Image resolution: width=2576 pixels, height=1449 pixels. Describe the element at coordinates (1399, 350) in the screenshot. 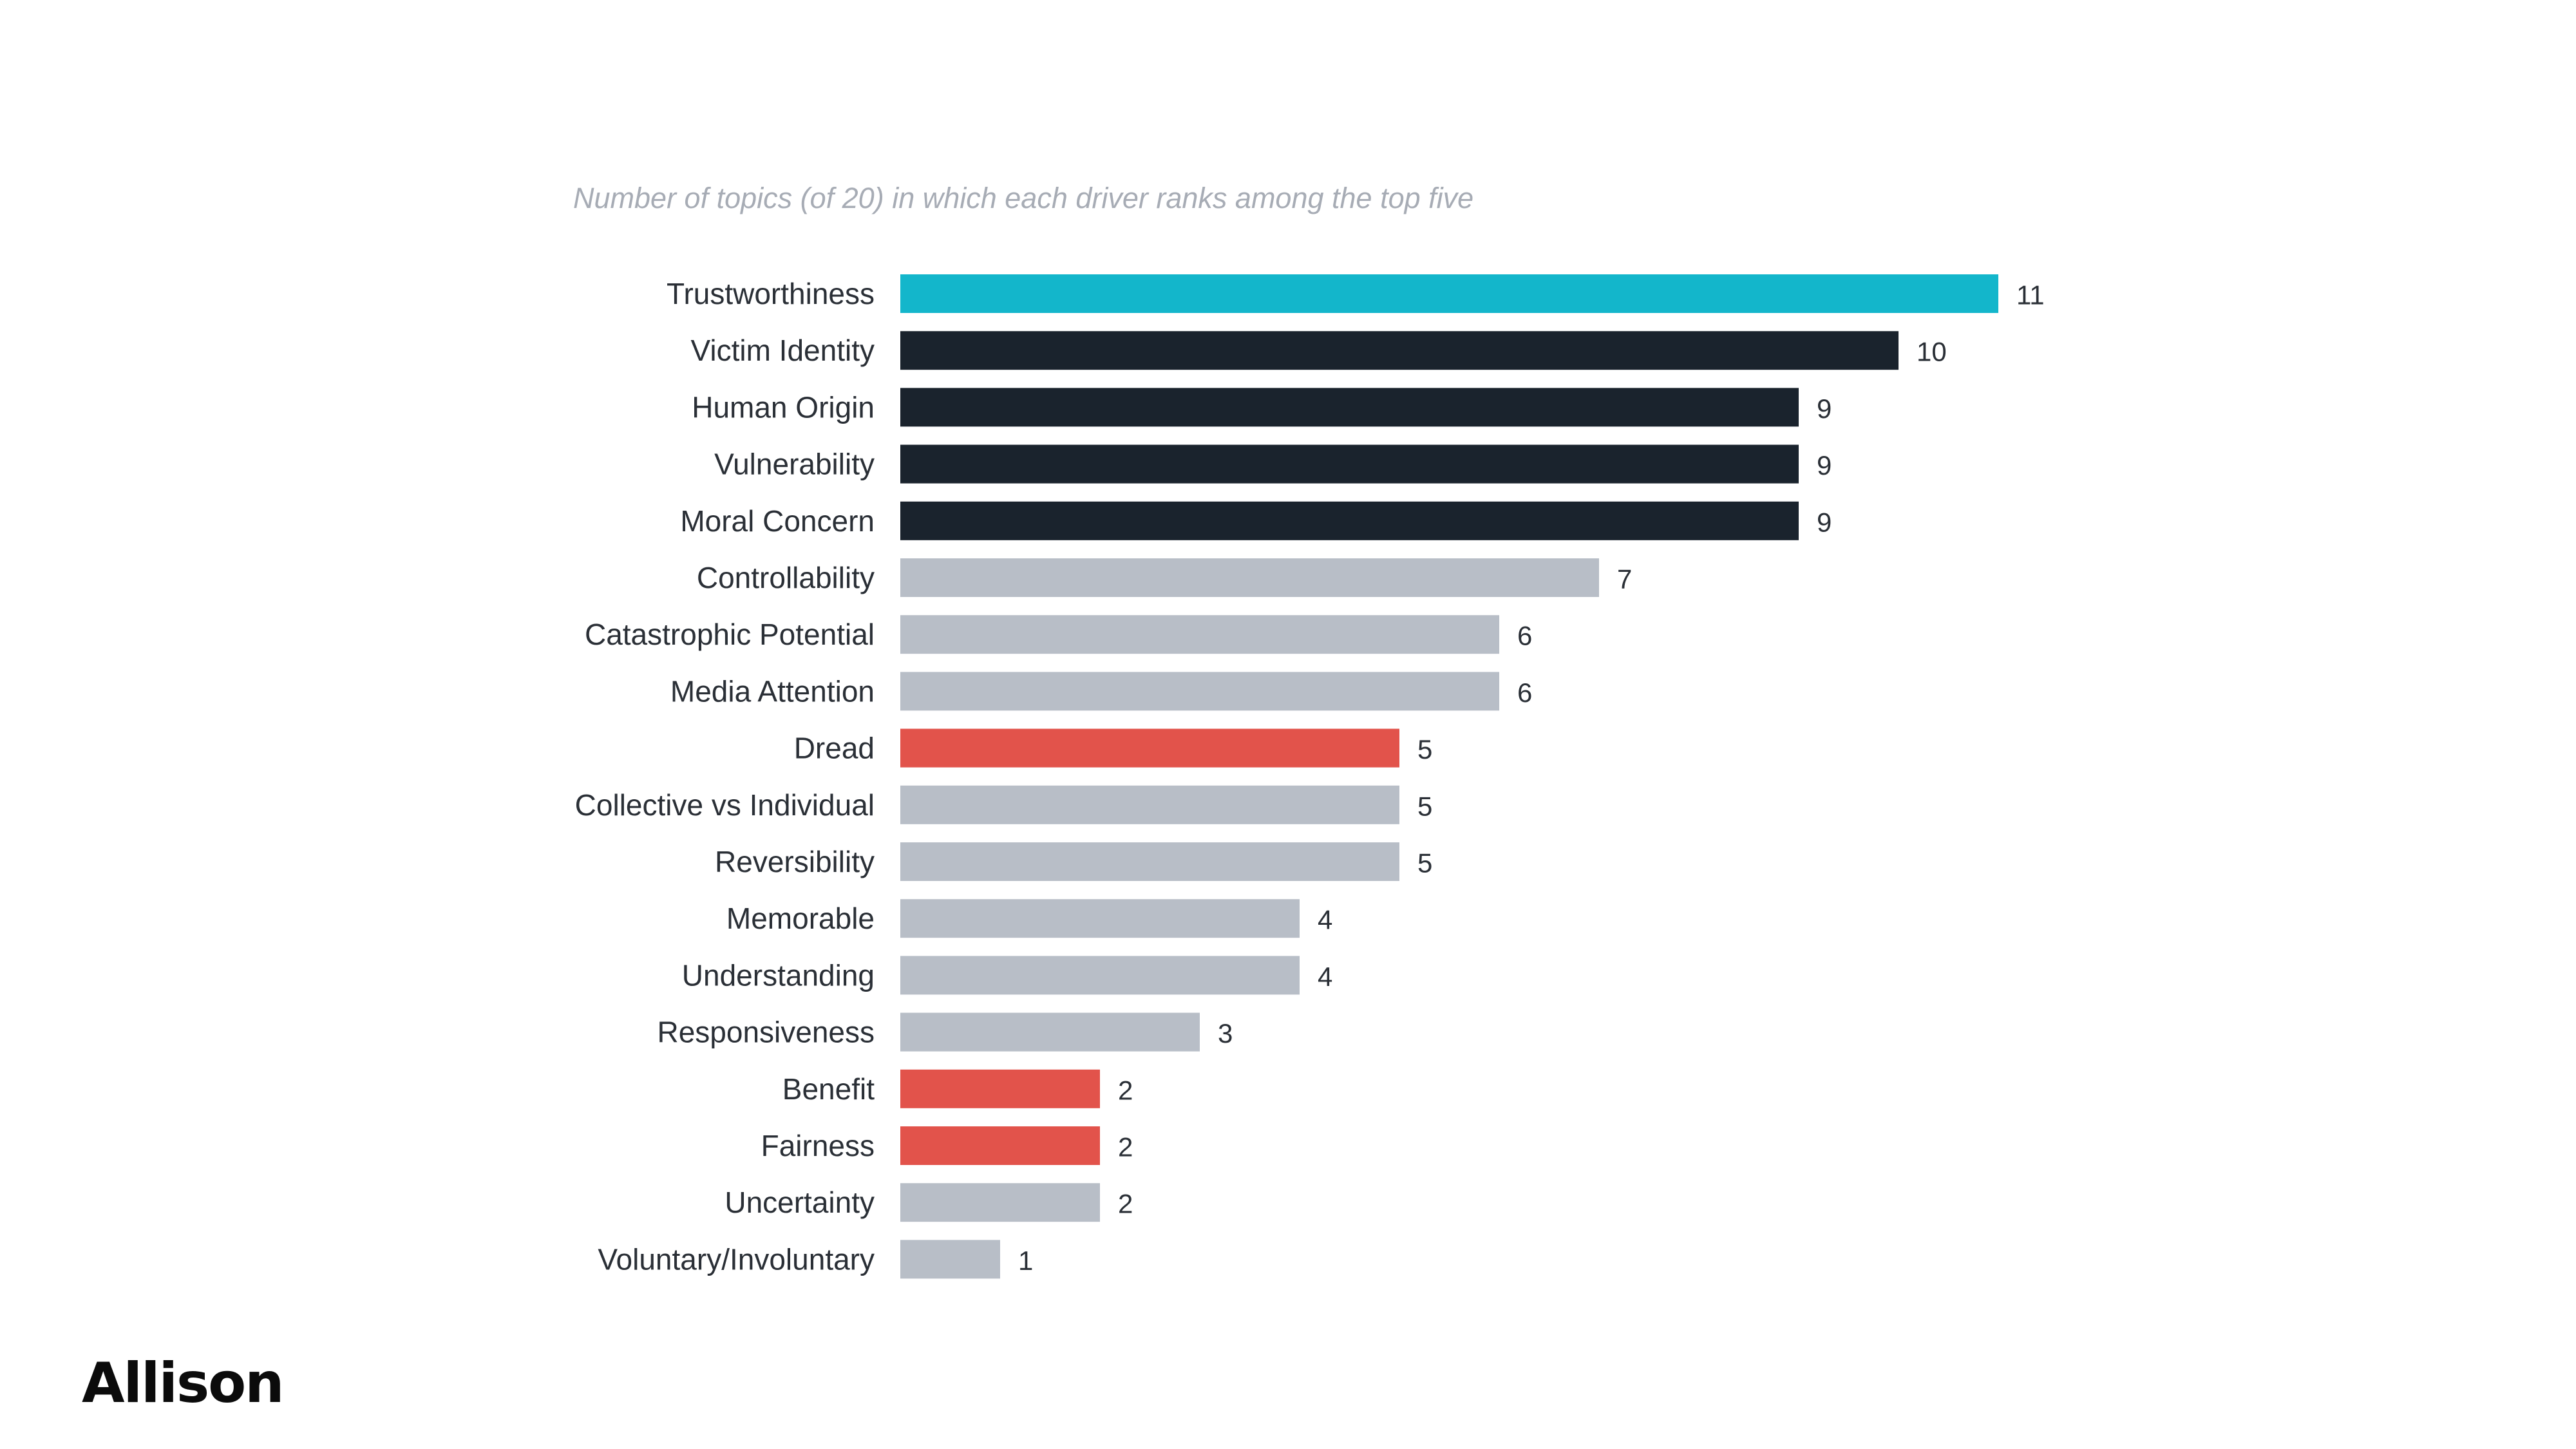

I see `bar-victim-identity` at that location.